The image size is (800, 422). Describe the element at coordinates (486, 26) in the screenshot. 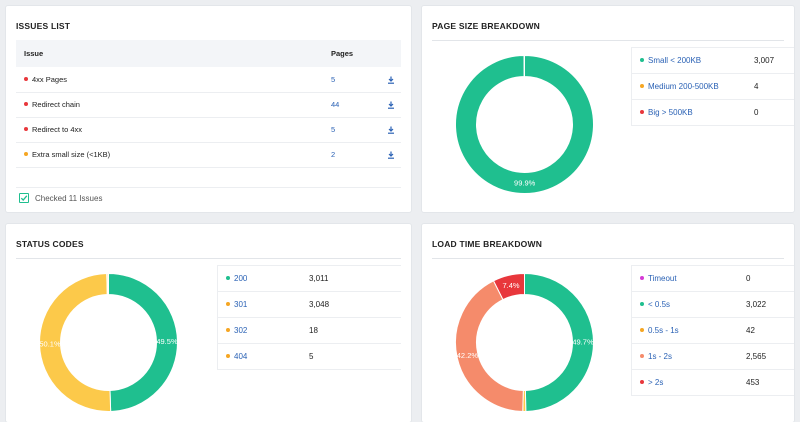

I see `page-size-title: PAGE SIZE BREAKDOWN` at that location.